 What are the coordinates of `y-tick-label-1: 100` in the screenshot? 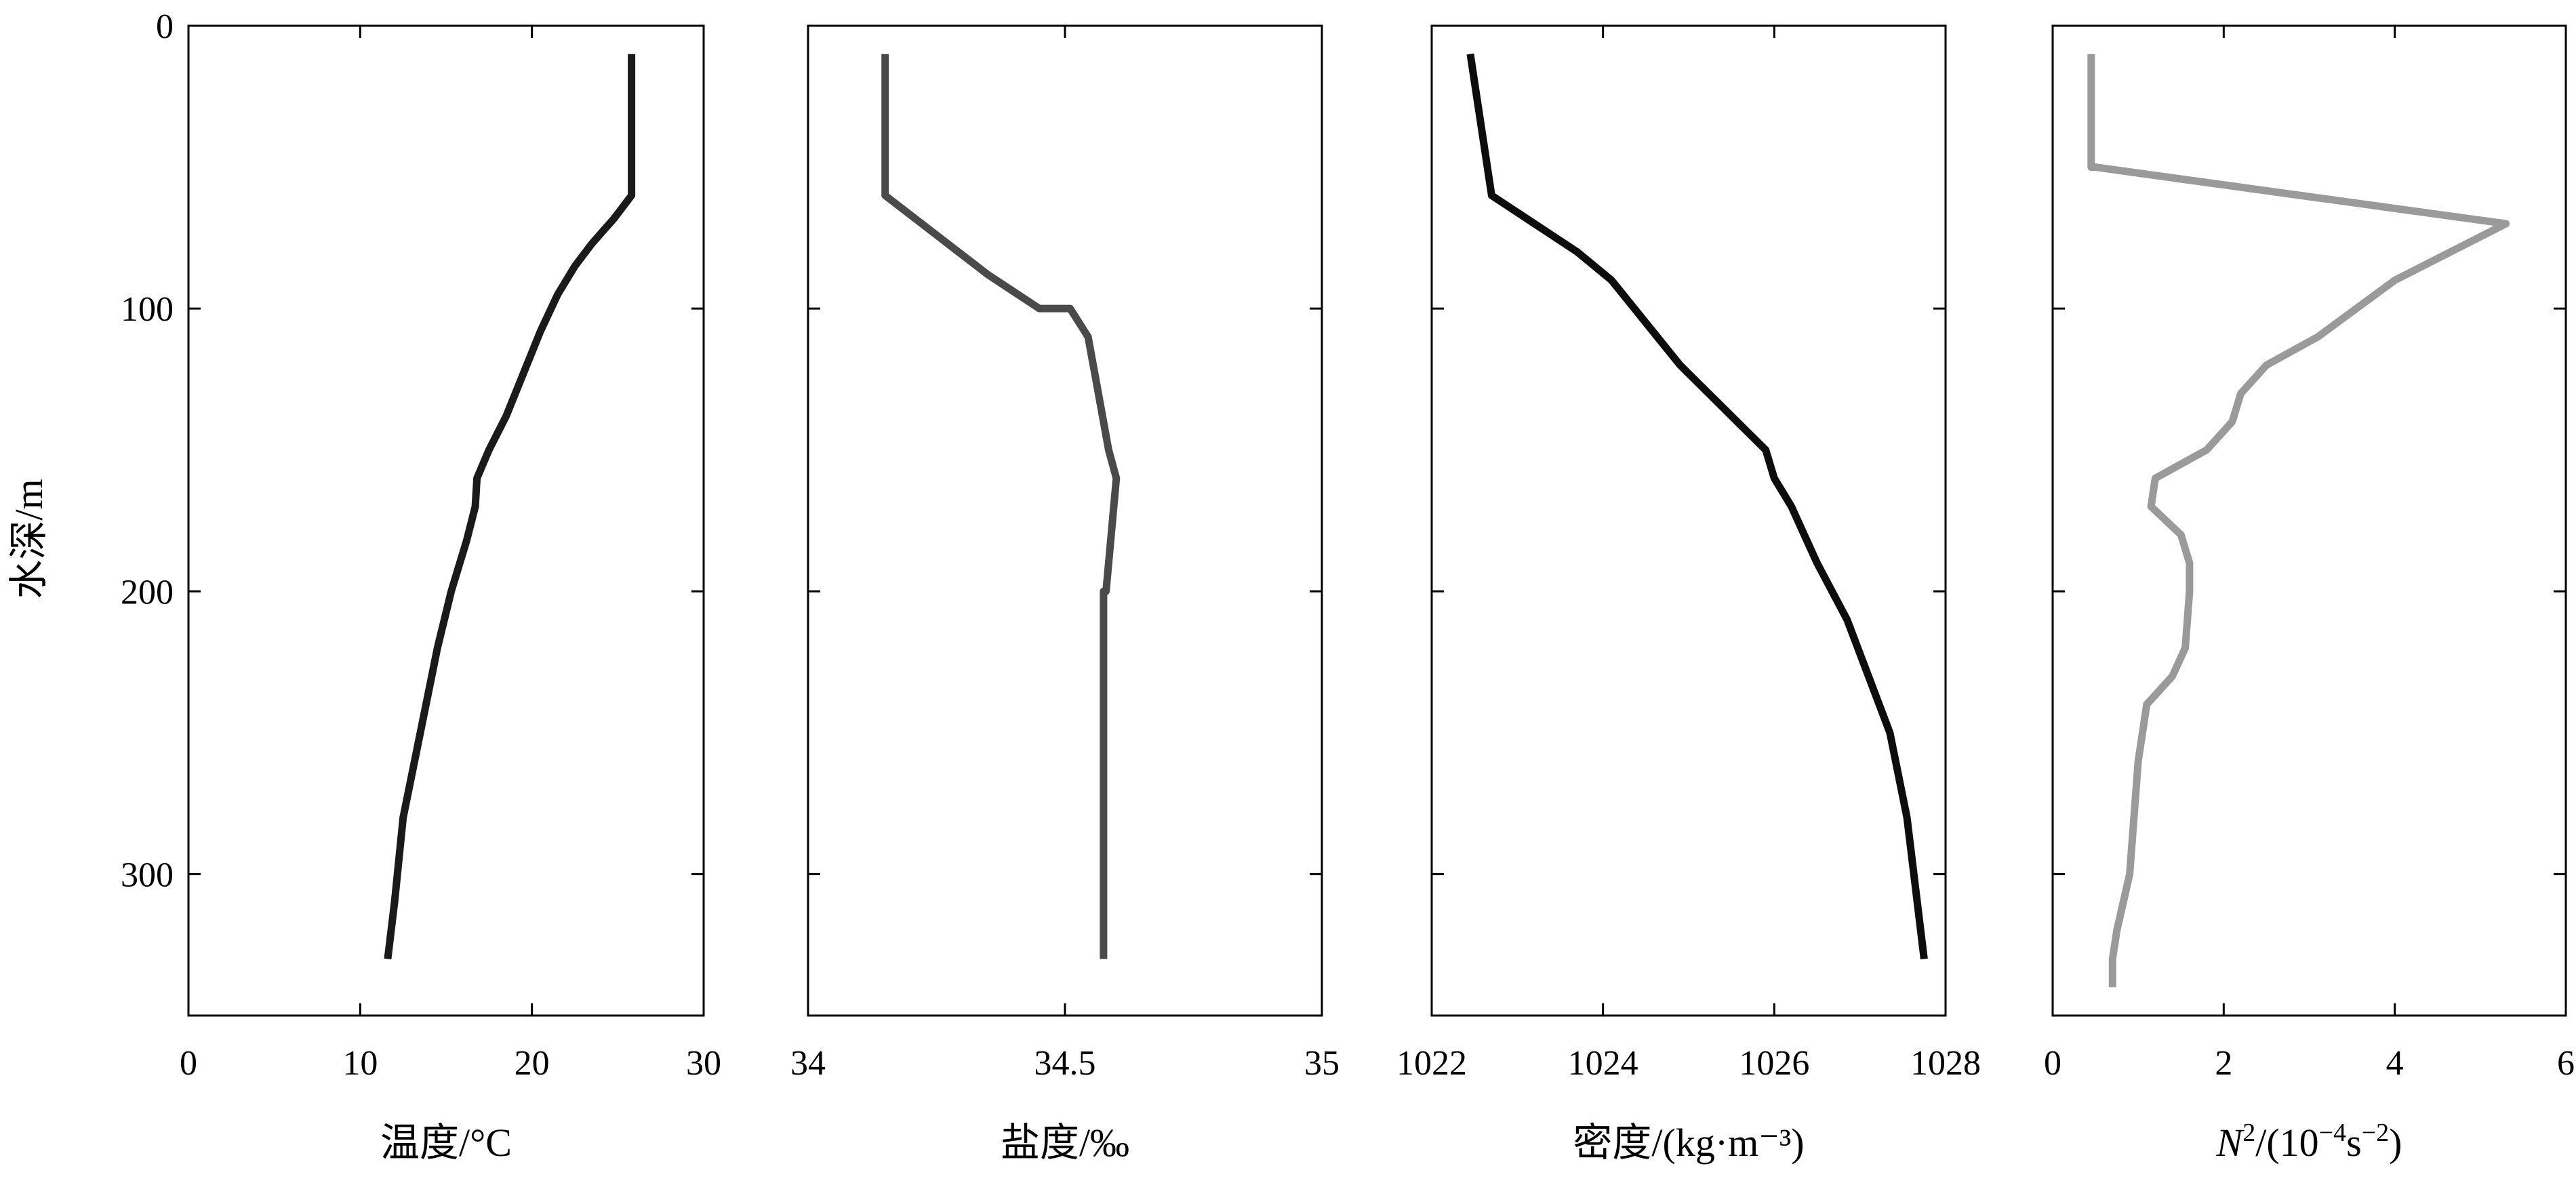 It's located at (147, 309).